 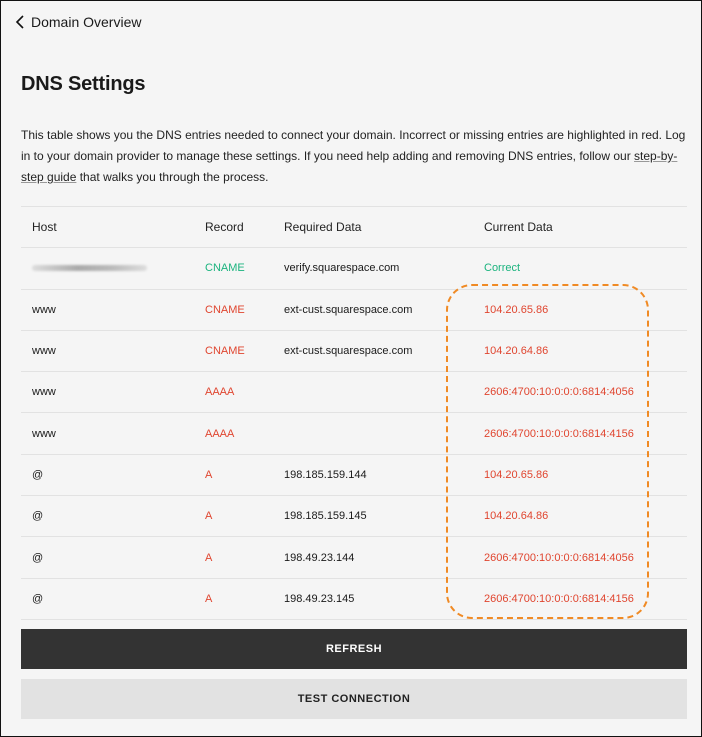 I want to click on required-cell: 198.185.159.145, so click(x=325, y=516).